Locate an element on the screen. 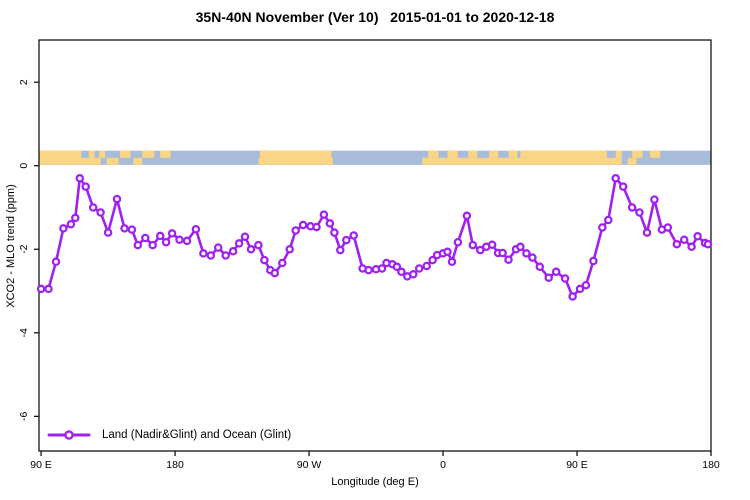  y-tick-label: -2 is located at coordinates (24, 248).